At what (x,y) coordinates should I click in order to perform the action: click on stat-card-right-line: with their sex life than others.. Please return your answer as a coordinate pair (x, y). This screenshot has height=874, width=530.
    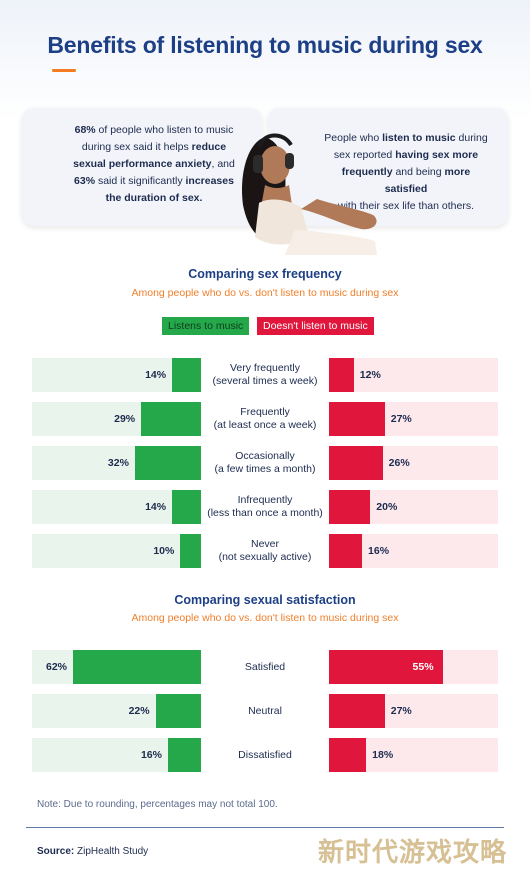
    Looking at the image, I should click on (406, 206).